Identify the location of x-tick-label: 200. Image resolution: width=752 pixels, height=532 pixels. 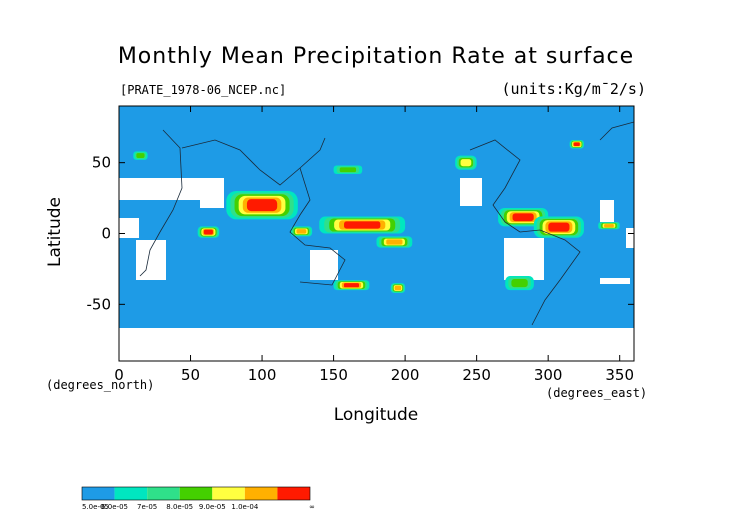
(405, 375).